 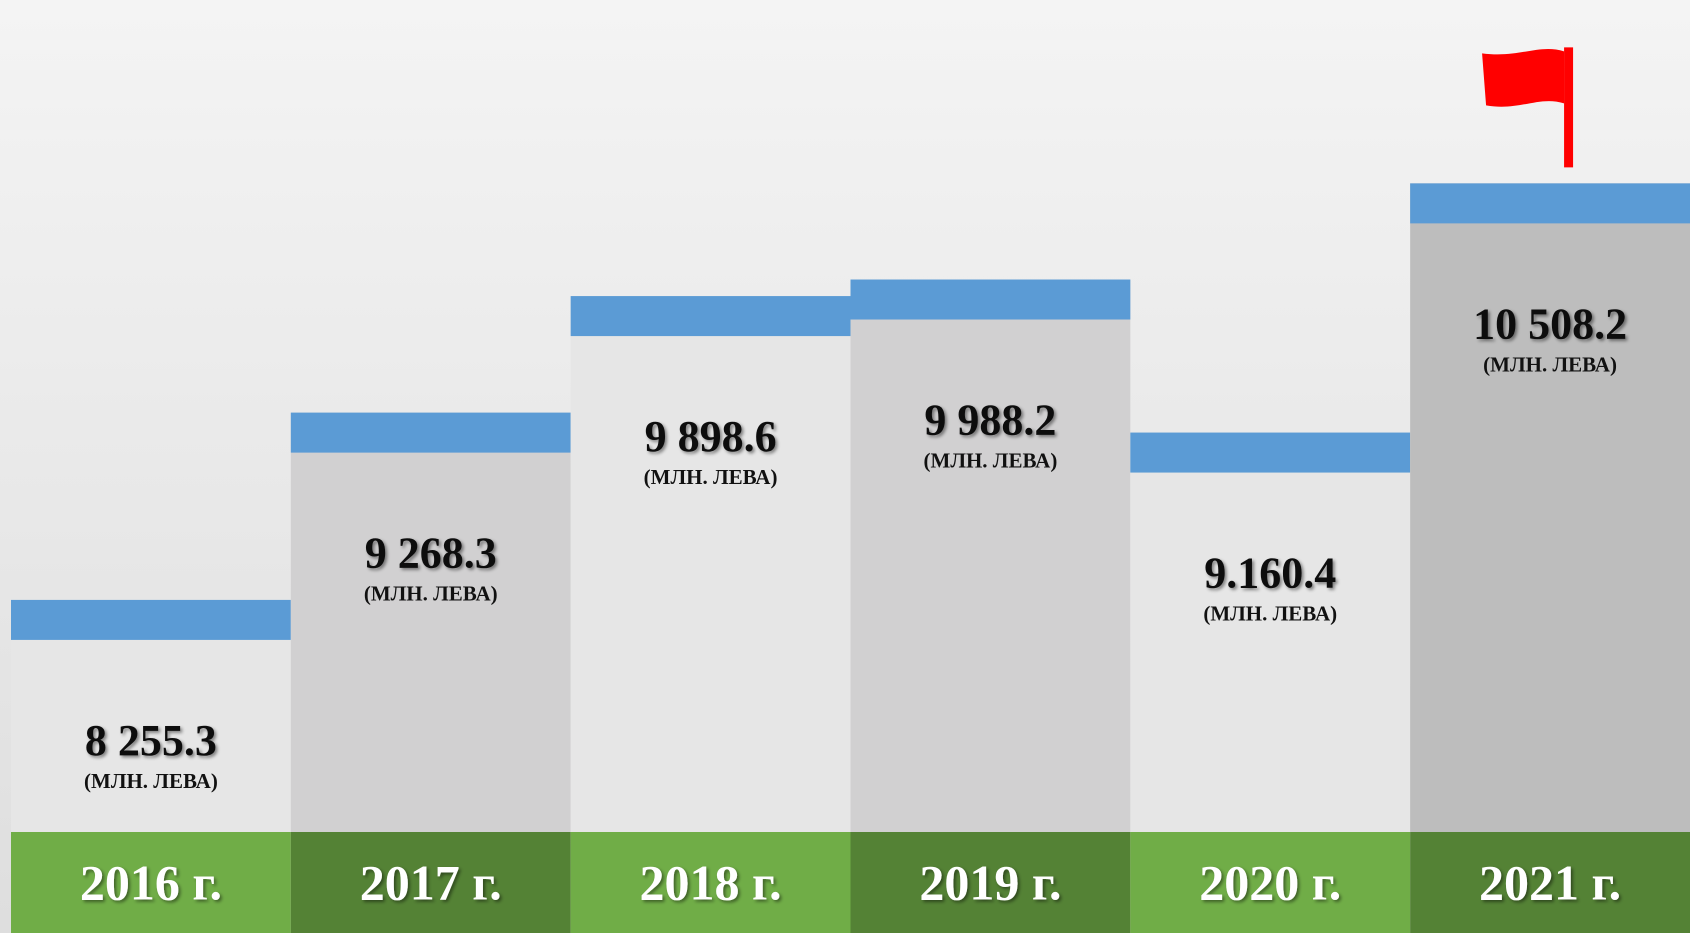 What do you see at coordinates (431, 553) in the screenshot?
I see `value-label: 9 268.3` at bounding box center [431, 553].